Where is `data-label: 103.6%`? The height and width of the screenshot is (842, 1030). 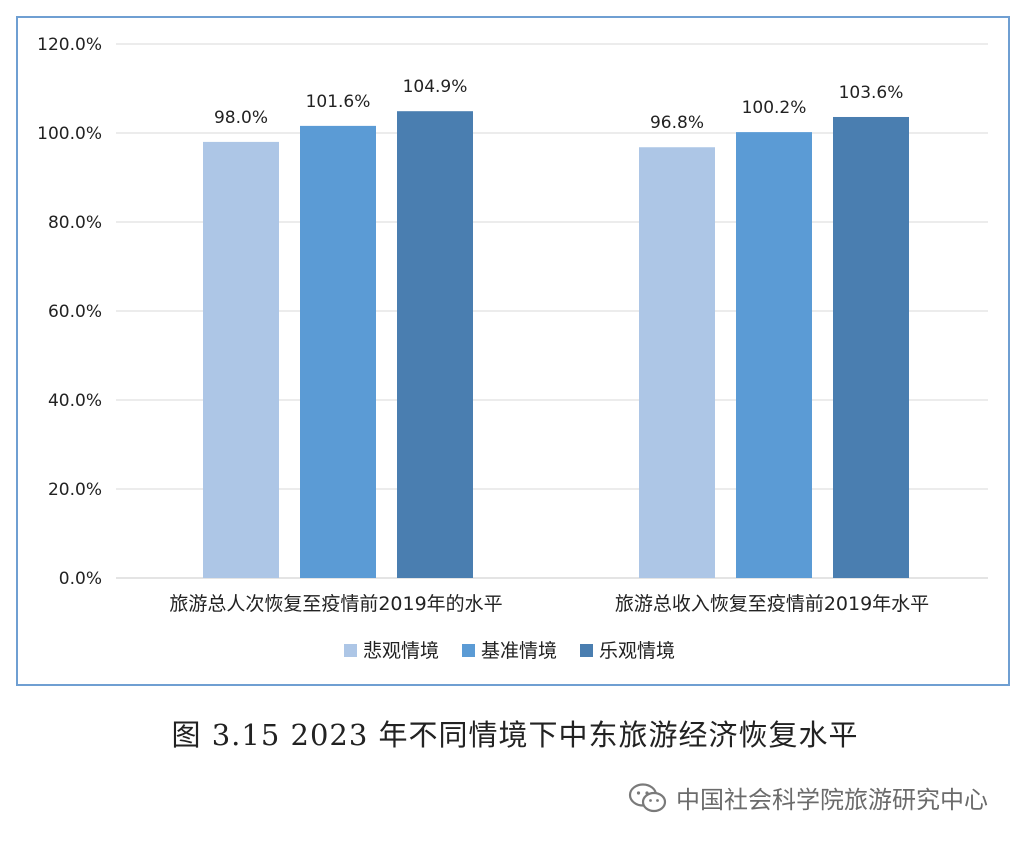 data-label: 103.6% is located at coordinates (871, 93).